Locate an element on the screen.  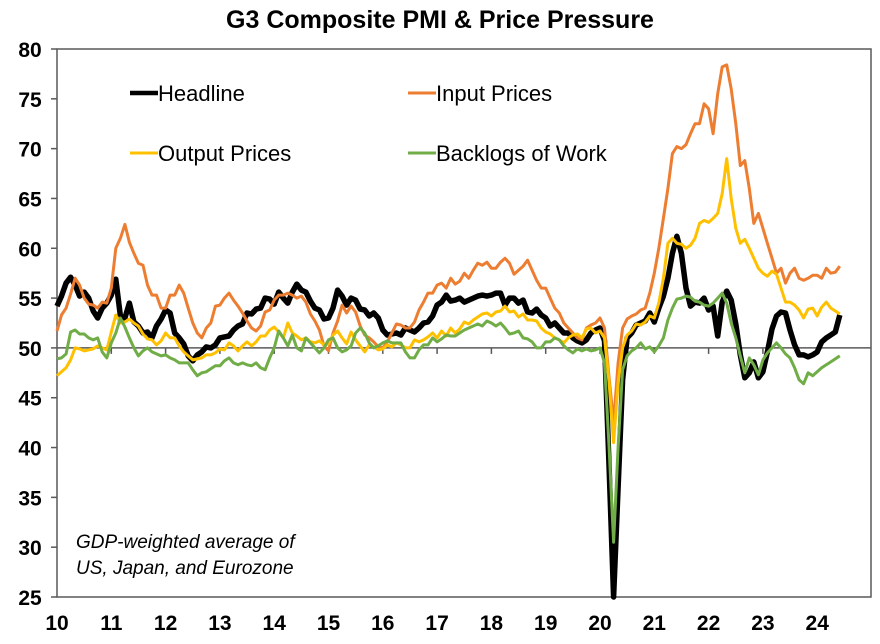
y-tick-label: 65 is located at coordinates (30, 199).